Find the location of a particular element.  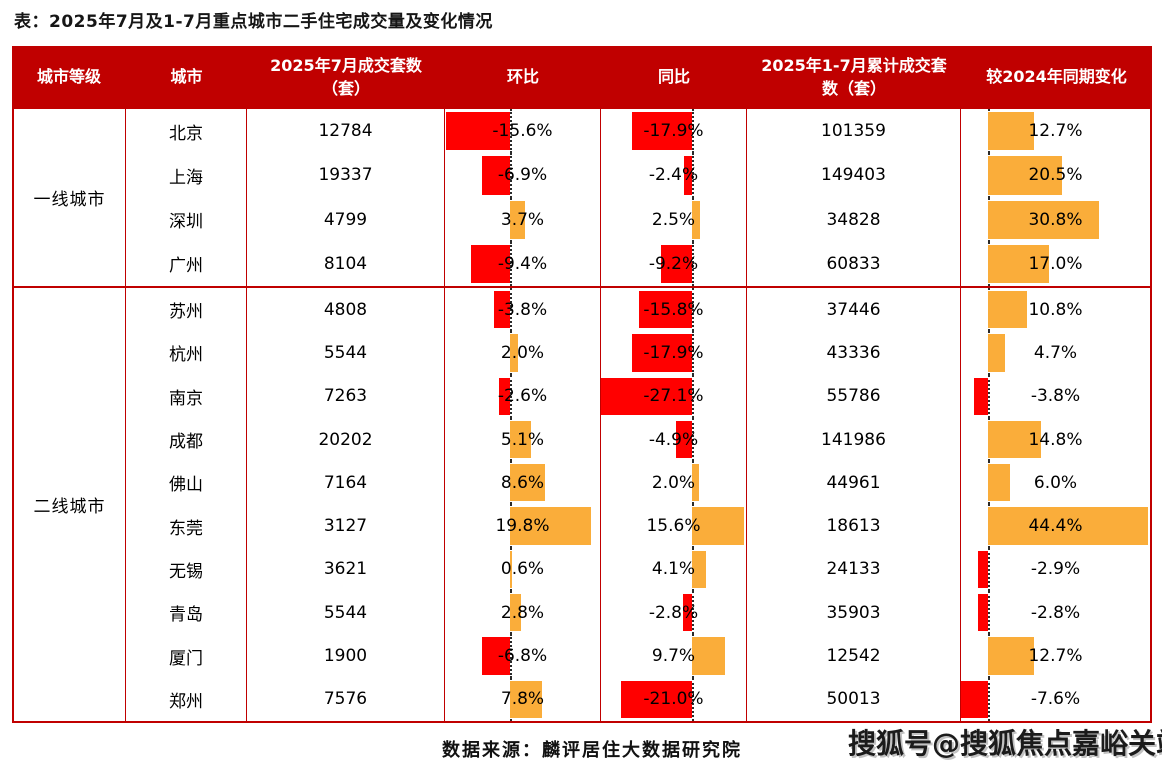

ytd-value-label: 30.8% is located at coordinates (1055, 219).